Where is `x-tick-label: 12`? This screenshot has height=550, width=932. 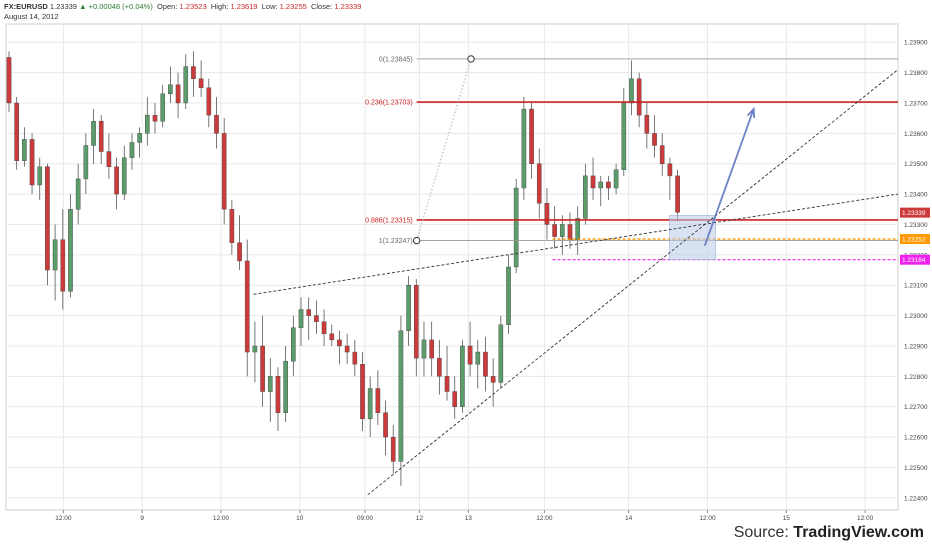 x-tick-label: 12 is located at coordinates (420, 518).